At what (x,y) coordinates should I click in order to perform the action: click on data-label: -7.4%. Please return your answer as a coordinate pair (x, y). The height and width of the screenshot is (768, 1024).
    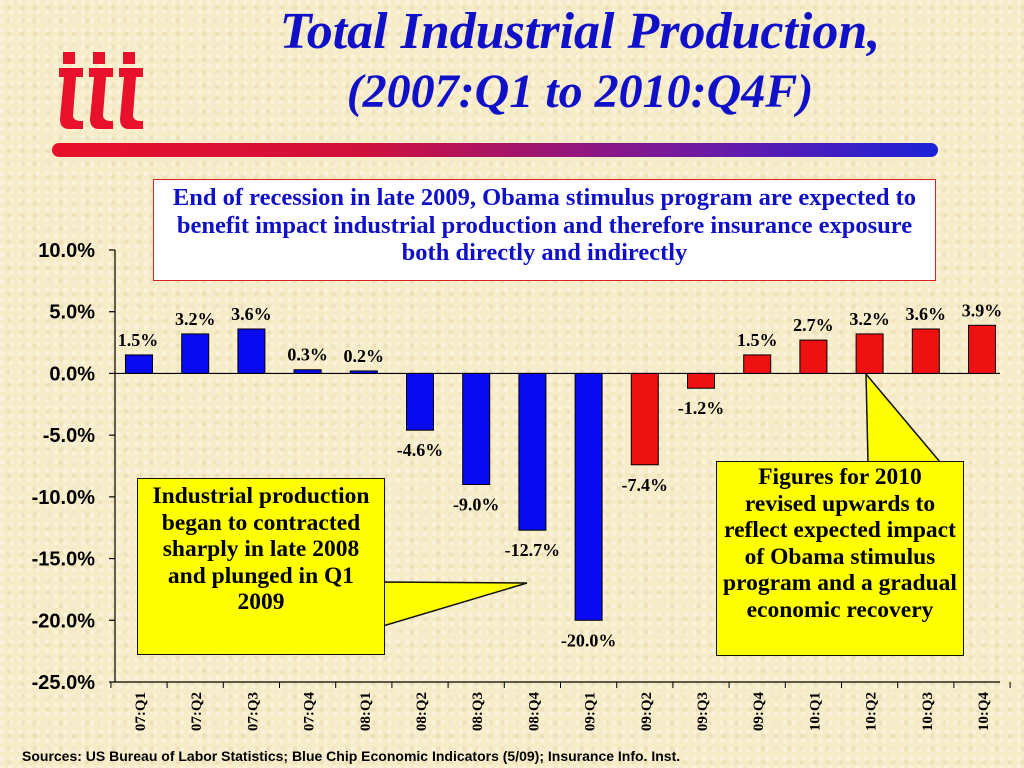
    Looking at the image, I should click on (645, 485).